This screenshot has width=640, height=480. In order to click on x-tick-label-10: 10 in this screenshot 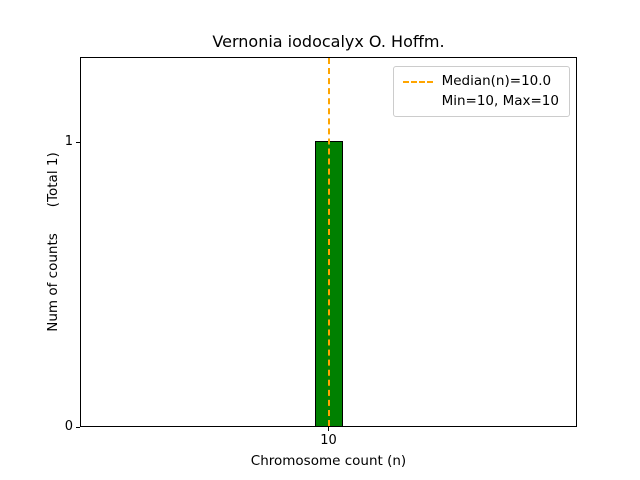, I will do `click(328, 440)`.